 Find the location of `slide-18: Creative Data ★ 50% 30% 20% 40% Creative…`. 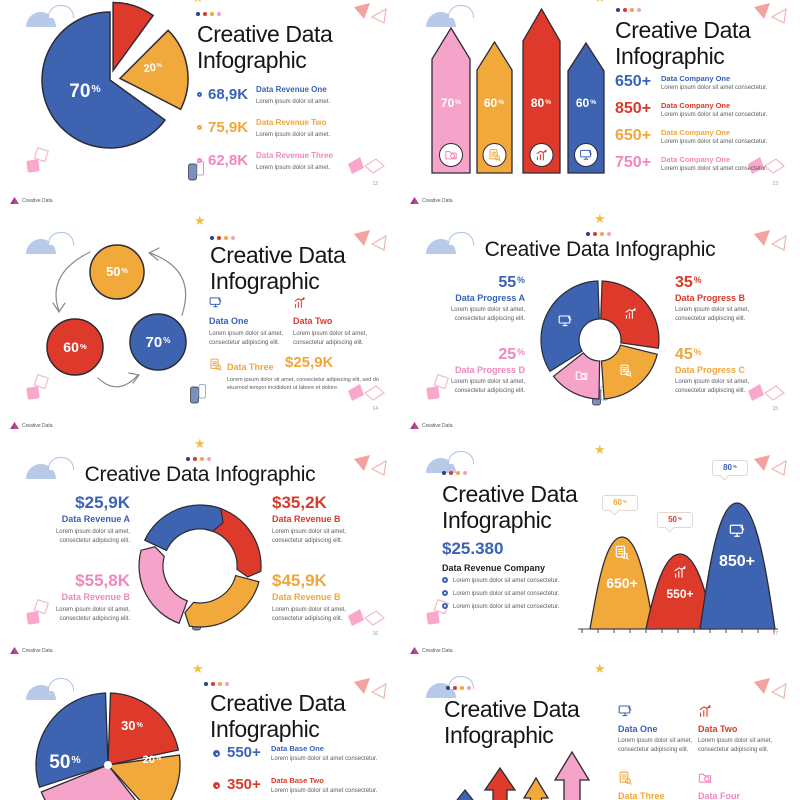

slide-18: Creative Data ★ 50% 30% 20% 40% Creative… is located at coordinates (200, 720).